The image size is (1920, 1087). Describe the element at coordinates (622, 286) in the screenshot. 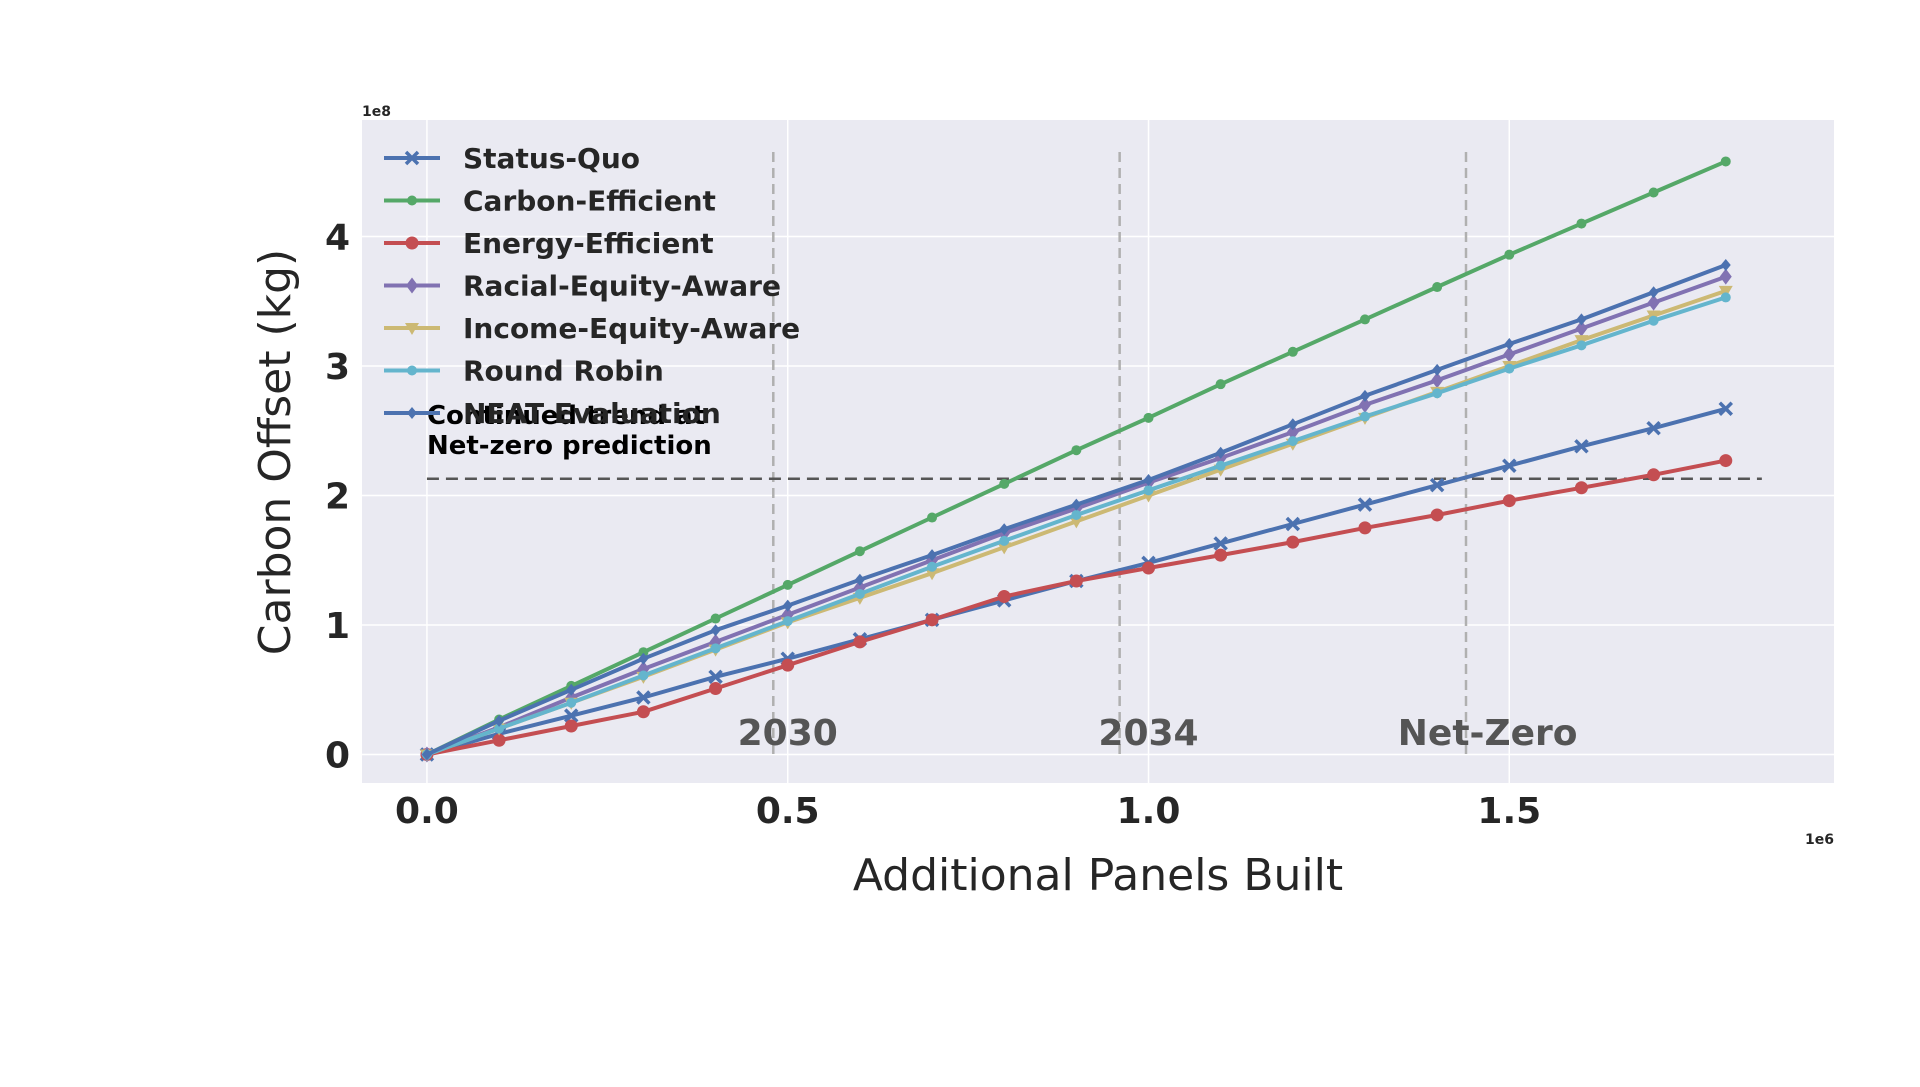

I see `legend-label: Racial-Equity-Aware` at that location.